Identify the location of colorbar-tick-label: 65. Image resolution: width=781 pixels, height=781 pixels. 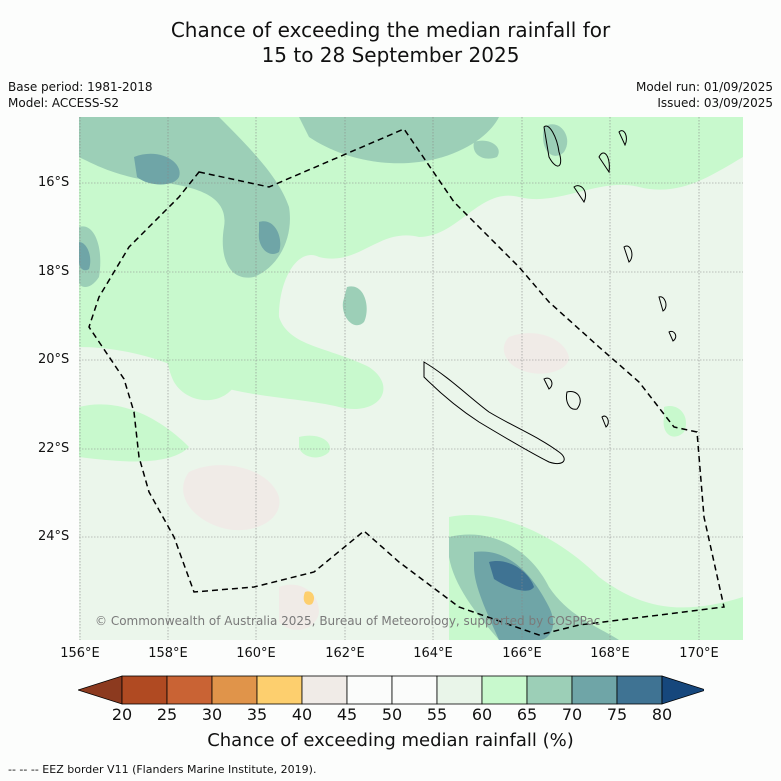
(527, 714).